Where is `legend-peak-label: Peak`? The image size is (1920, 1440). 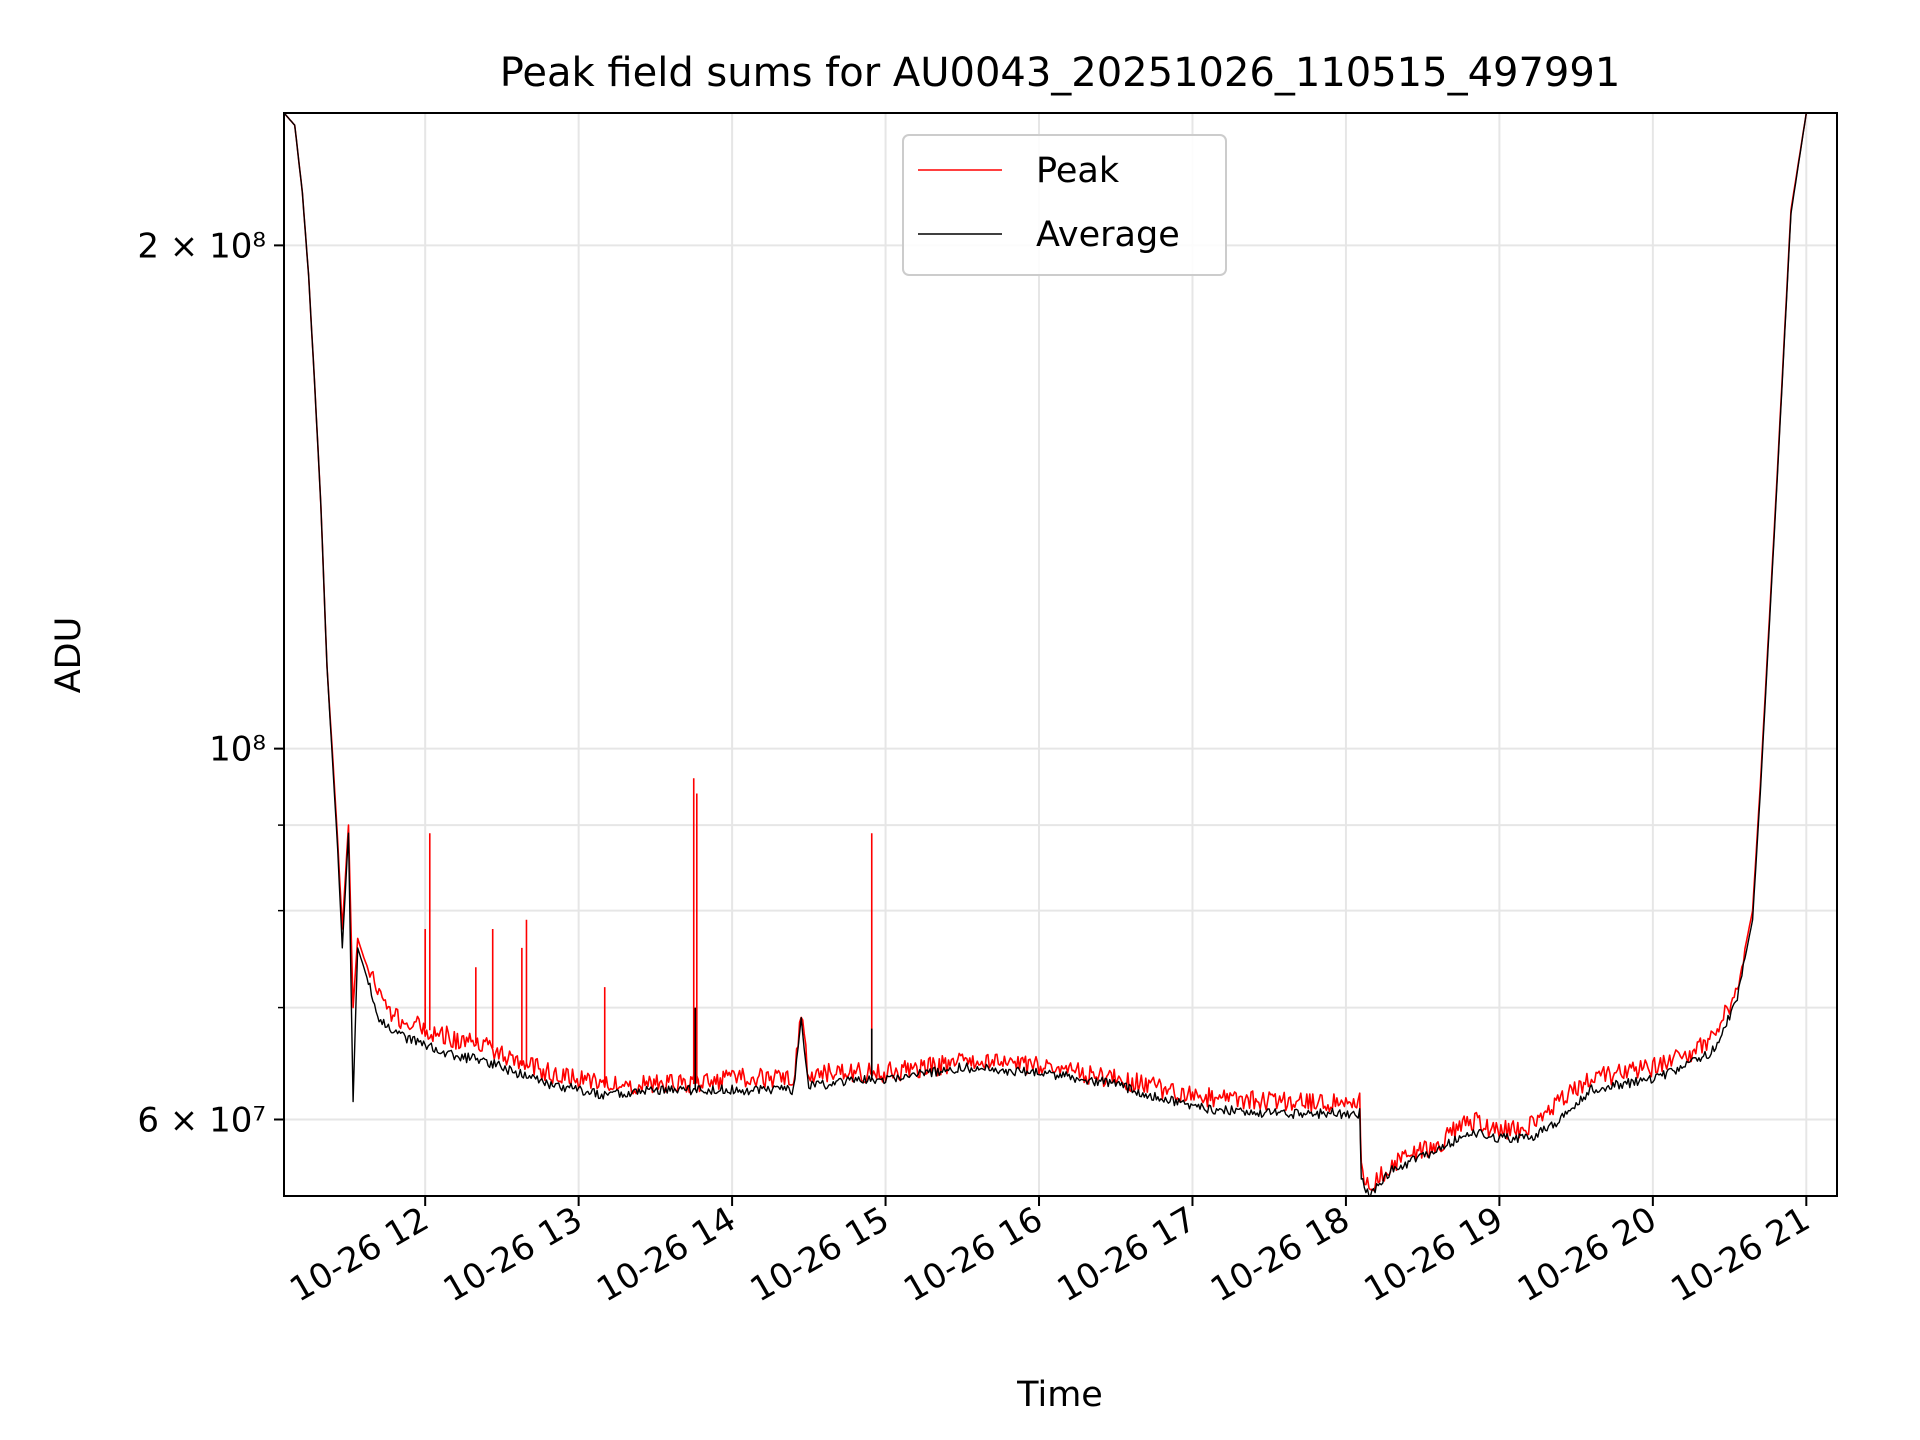
legend-peak-label: Peak is located at coordinates (1078, 171).